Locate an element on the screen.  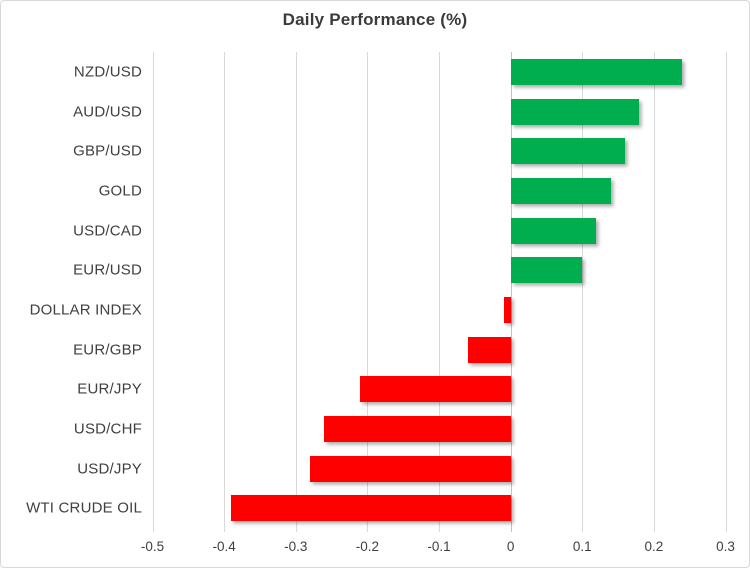
bar-eur-usd is located at coordinates (546, 270).